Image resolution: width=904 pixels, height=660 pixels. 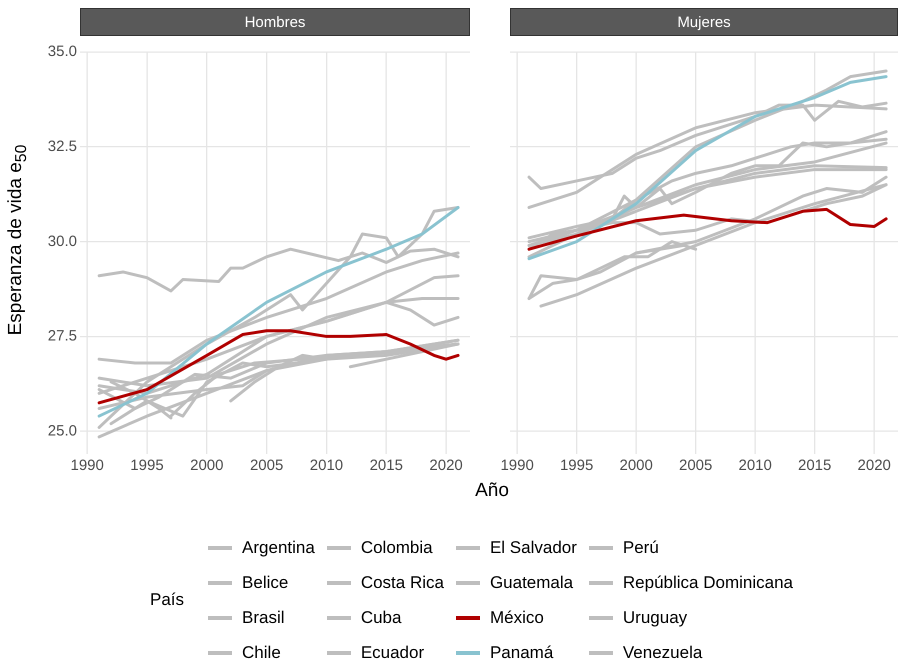 What do you see at coordinates (655, 618) in the screenshot?
I see `legend-label: Uruguay` at bounding box center [655, 618].